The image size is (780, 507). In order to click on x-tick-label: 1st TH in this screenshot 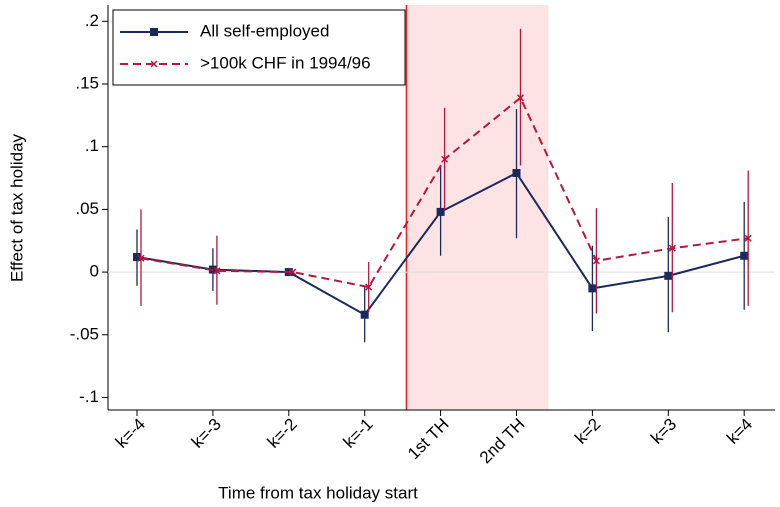, I will do `click(428, 439)`.